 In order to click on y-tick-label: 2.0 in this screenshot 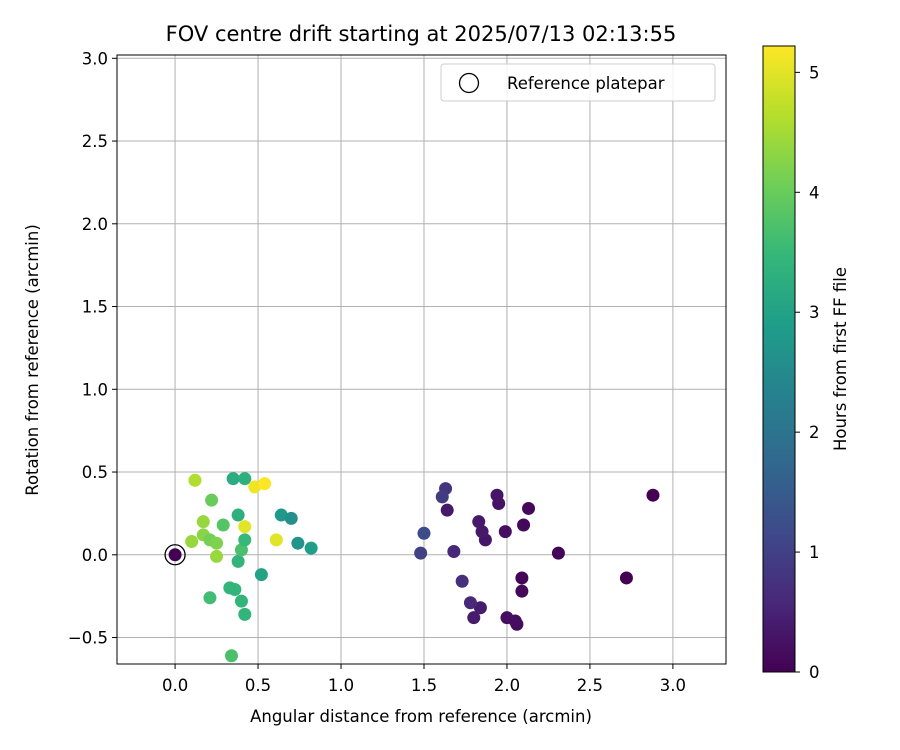, I will do `click(95, 224)`.